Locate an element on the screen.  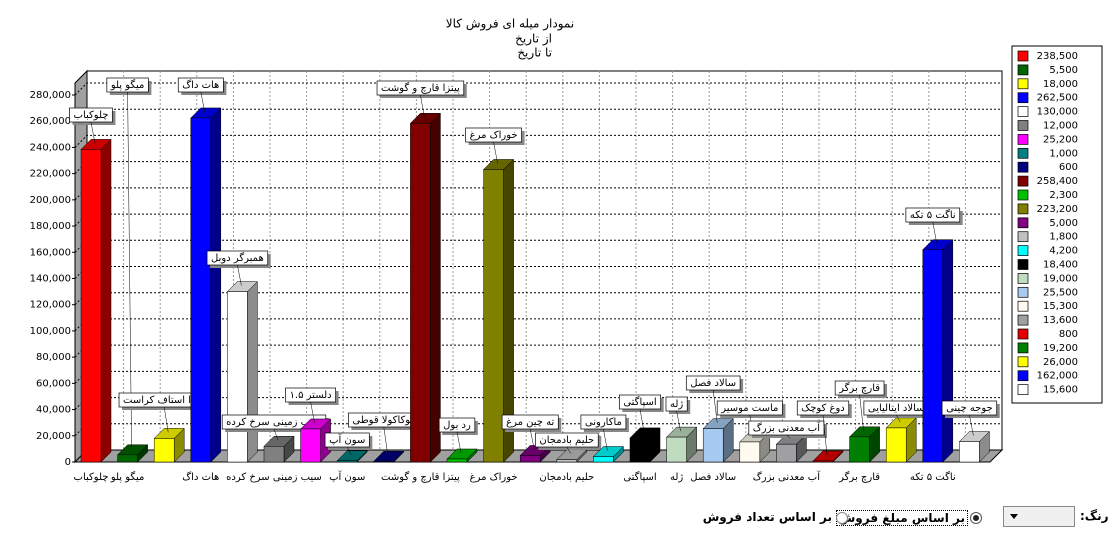
bar-label: رد بول is located at coordinates (457, 425).